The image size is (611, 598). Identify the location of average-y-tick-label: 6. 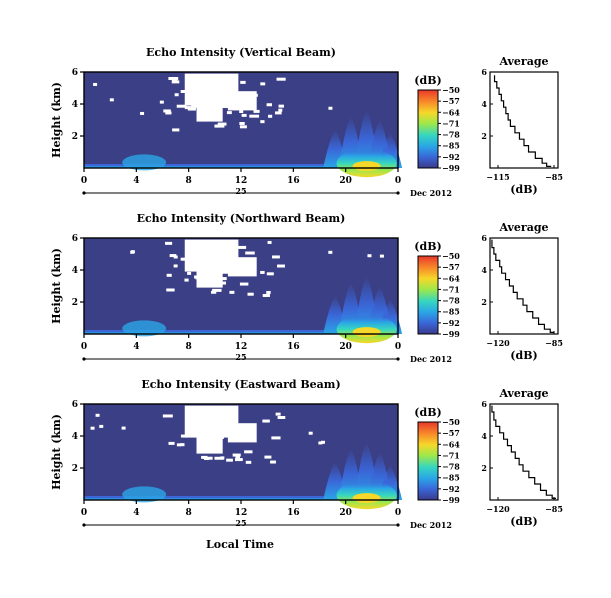
(484, 404).